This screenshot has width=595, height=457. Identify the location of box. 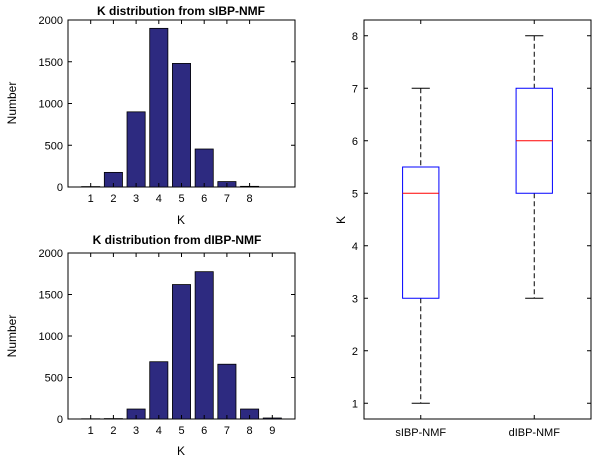
(421, 232).